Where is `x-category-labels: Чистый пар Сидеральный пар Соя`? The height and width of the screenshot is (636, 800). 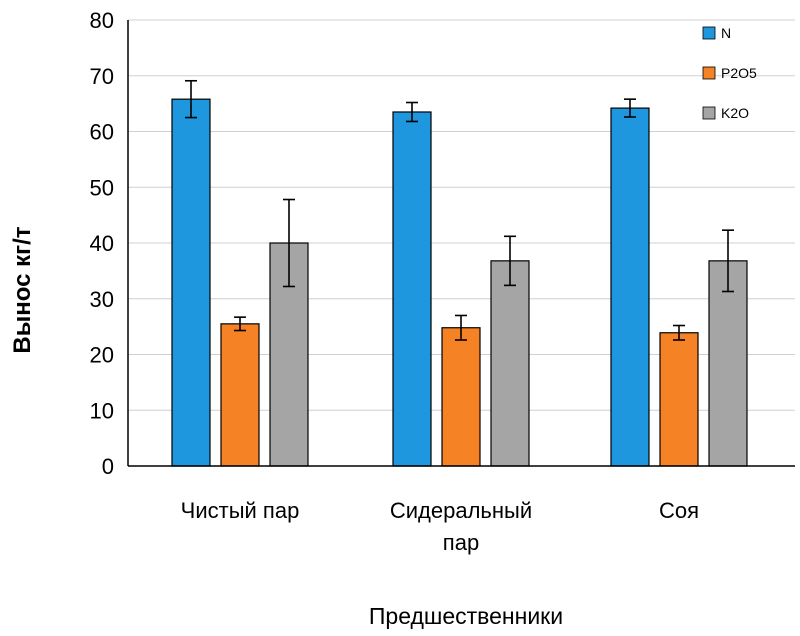 x-category-labels: Чистый пар Сидеральный пар Соя is located at coordinates (440, 526).